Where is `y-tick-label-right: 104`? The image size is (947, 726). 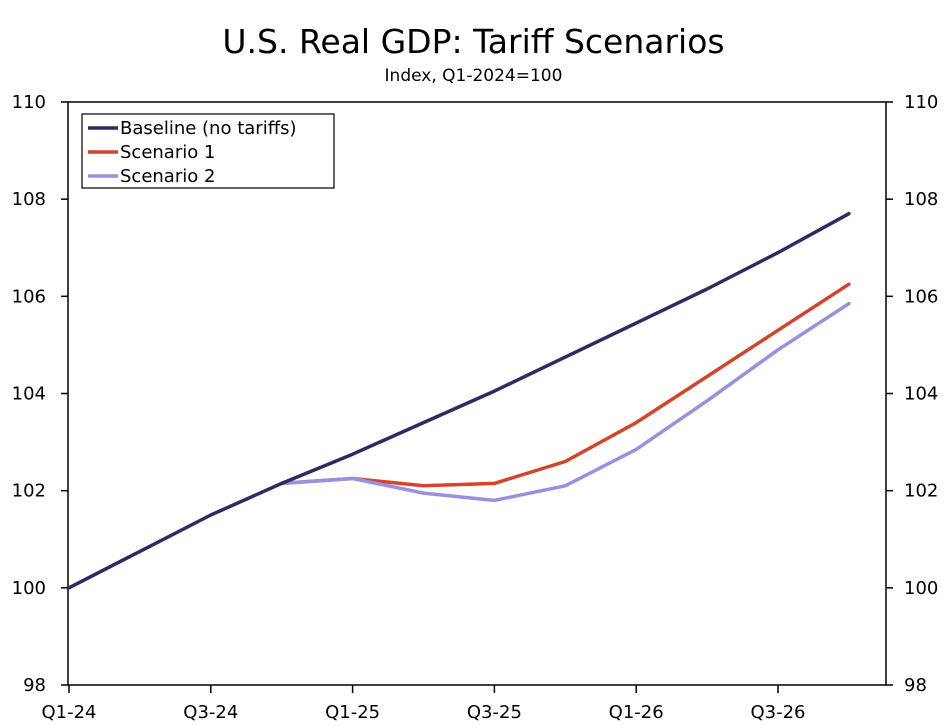 y-tick-label-right: 104 is located at coordinates (921, 394).